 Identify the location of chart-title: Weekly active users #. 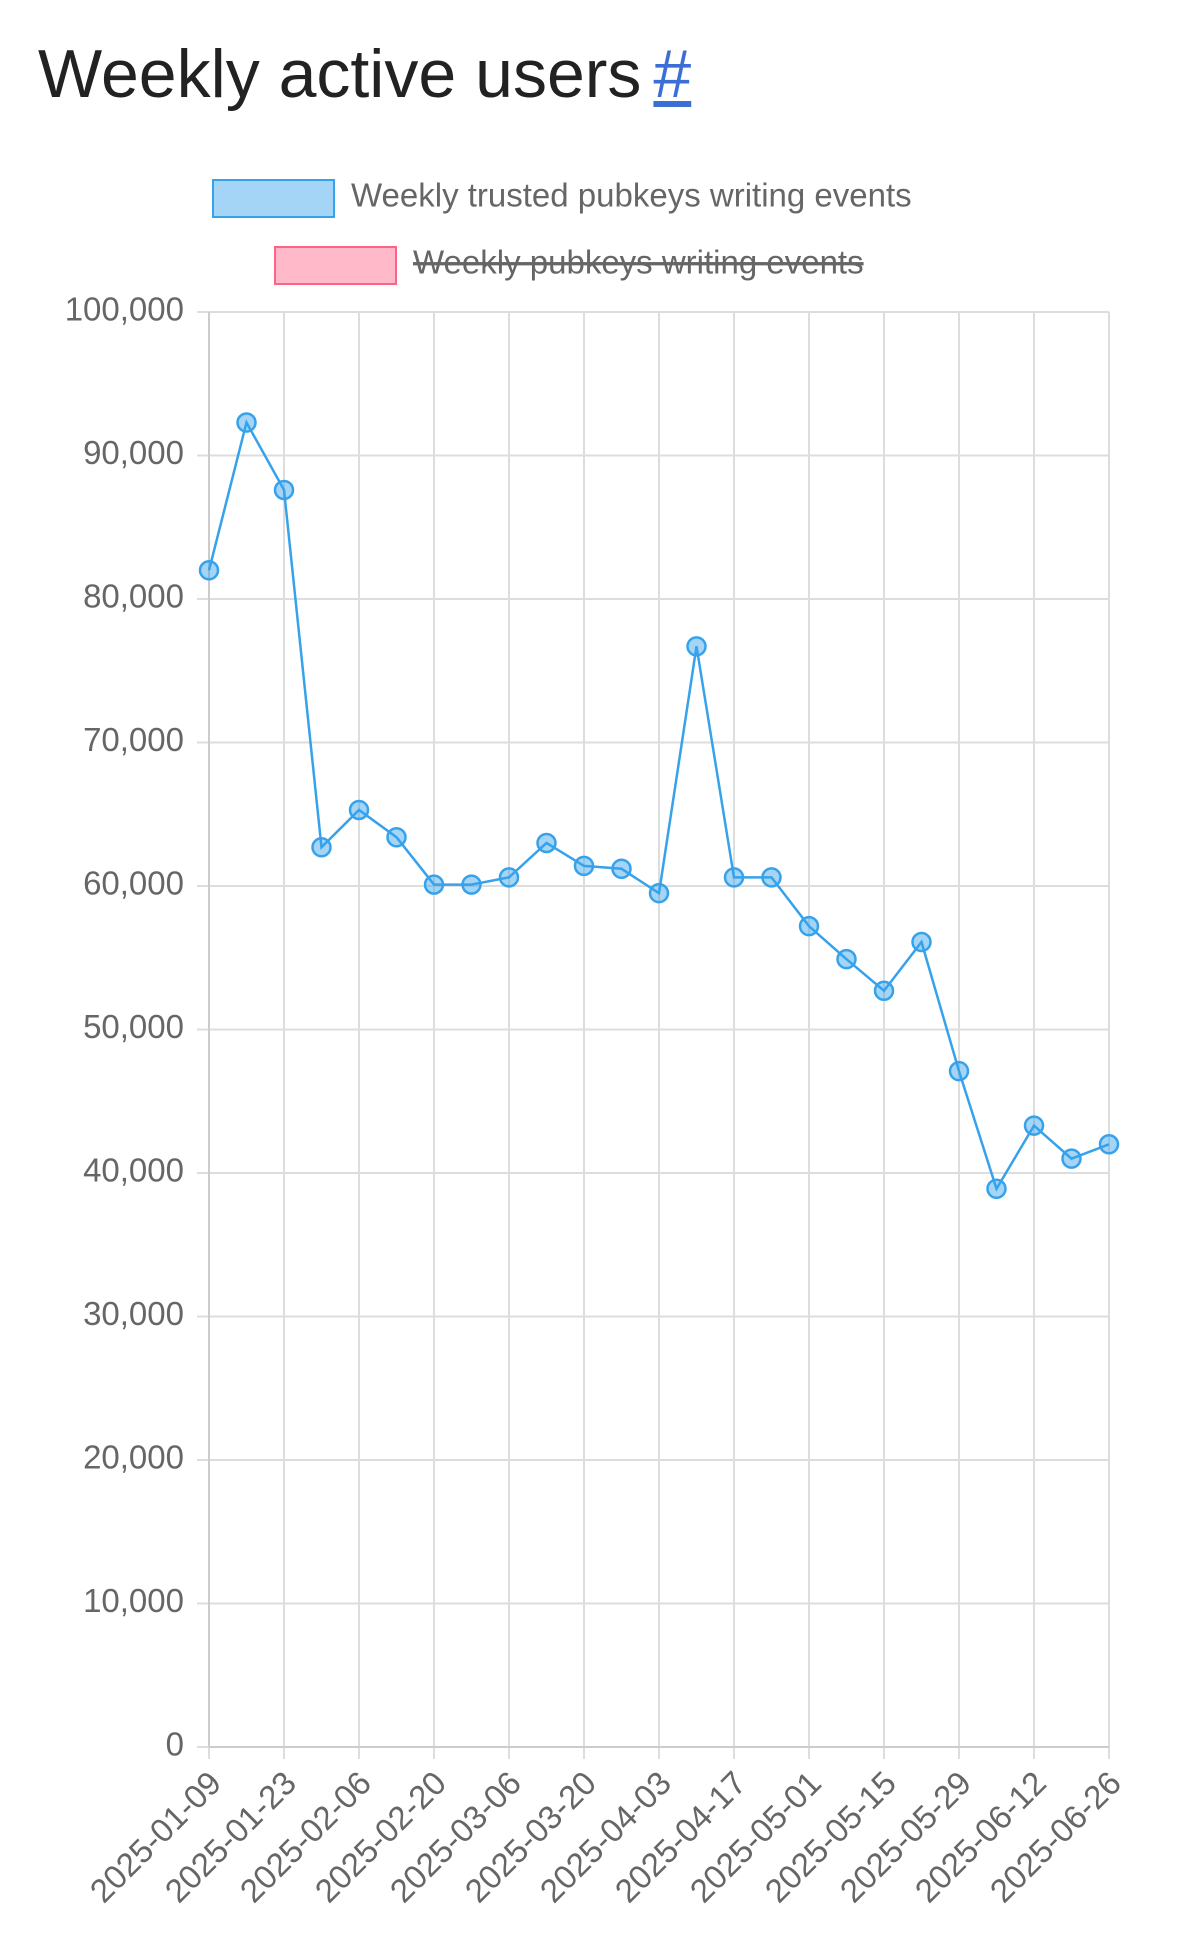
(364, 74).